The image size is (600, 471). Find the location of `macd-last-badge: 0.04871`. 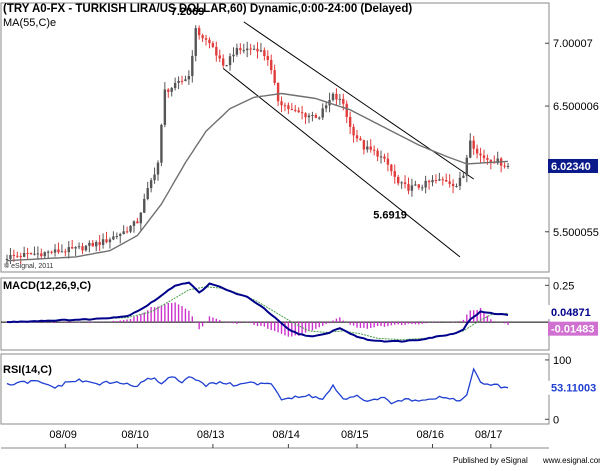

macd-last-badge: 0.04871 is located at coordinates (573, 311).